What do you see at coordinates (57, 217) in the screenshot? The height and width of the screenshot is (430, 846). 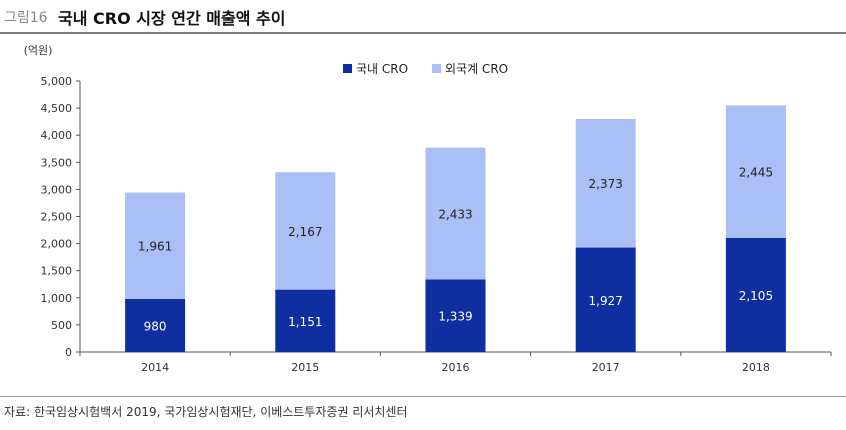 I see `y-tick-label: 2,500` at bounding box center [57, 217].